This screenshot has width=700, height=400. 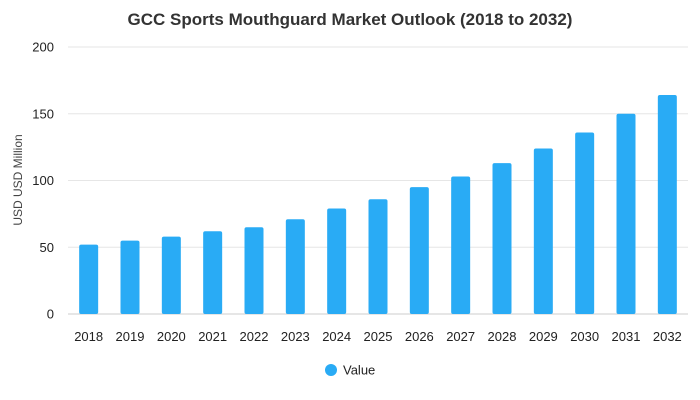 I want to click on bar-2029, so click(x=543, y=231).